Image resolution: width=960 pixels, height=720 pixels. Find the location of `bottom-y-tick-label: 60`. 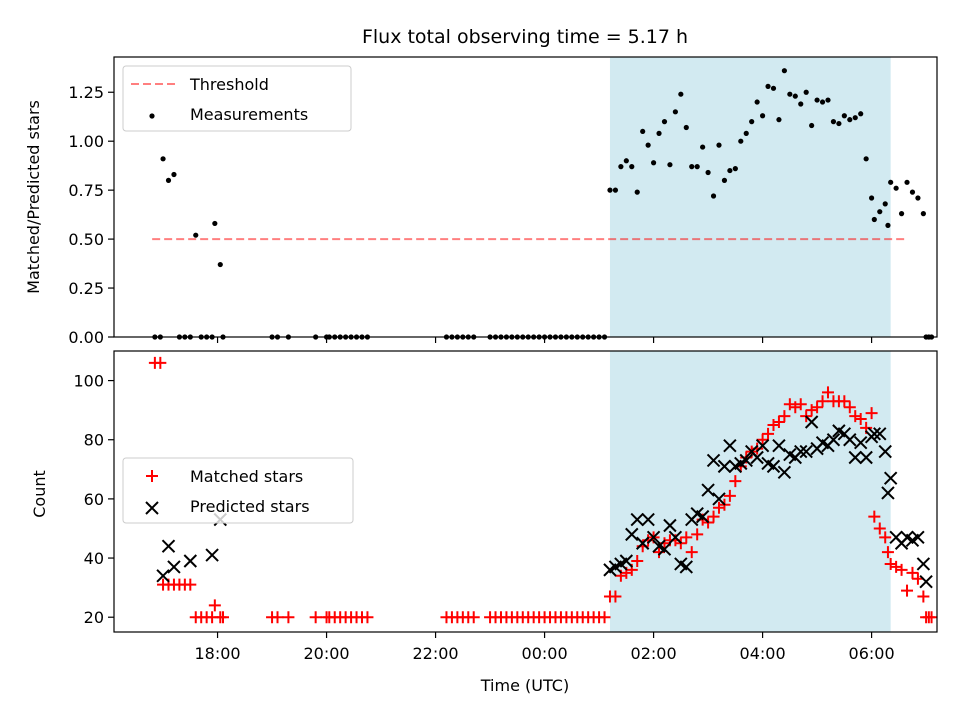

bottom-y-tick-label: 60 is located at coordinates (94, 499).